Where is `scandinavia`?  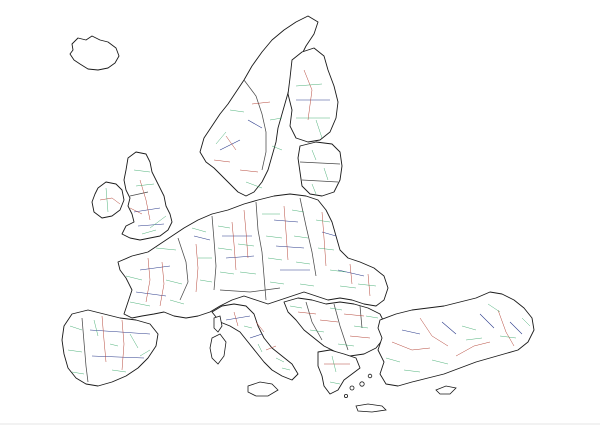
scandinavia is located at coordinates (259, 106).